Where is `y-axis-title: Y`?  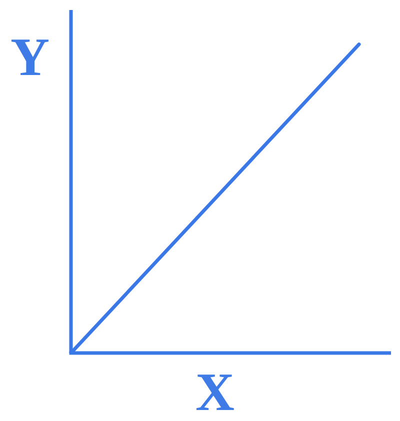 y-axis-title: Y is located at coordinates (30, 57).